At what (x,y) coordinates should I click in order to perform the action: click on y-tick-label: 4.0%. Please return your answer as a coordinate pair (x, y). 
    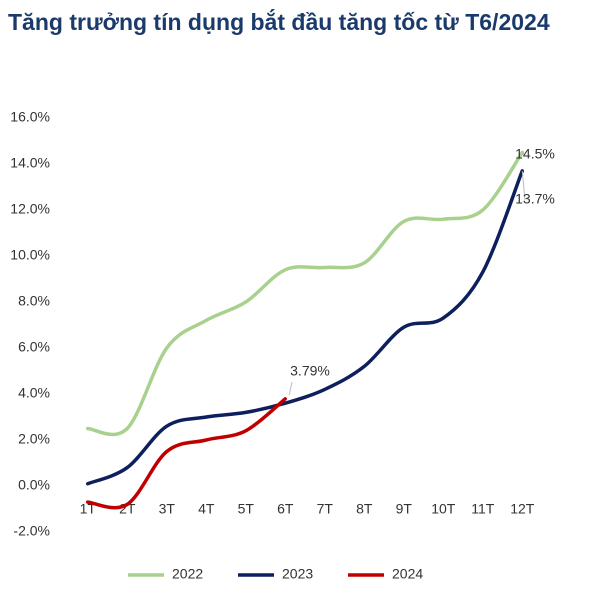
    Looking at the image, I should click on (34, 393).